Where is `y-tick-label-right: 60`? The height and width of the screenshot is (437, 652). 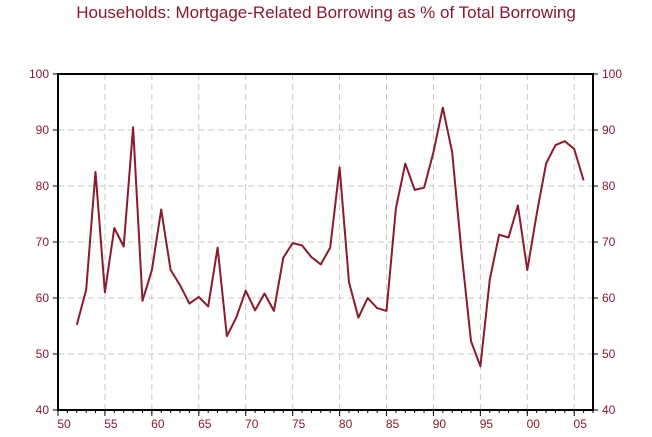 y-tick-label-right: 60 is located at coordinates (609, 298).